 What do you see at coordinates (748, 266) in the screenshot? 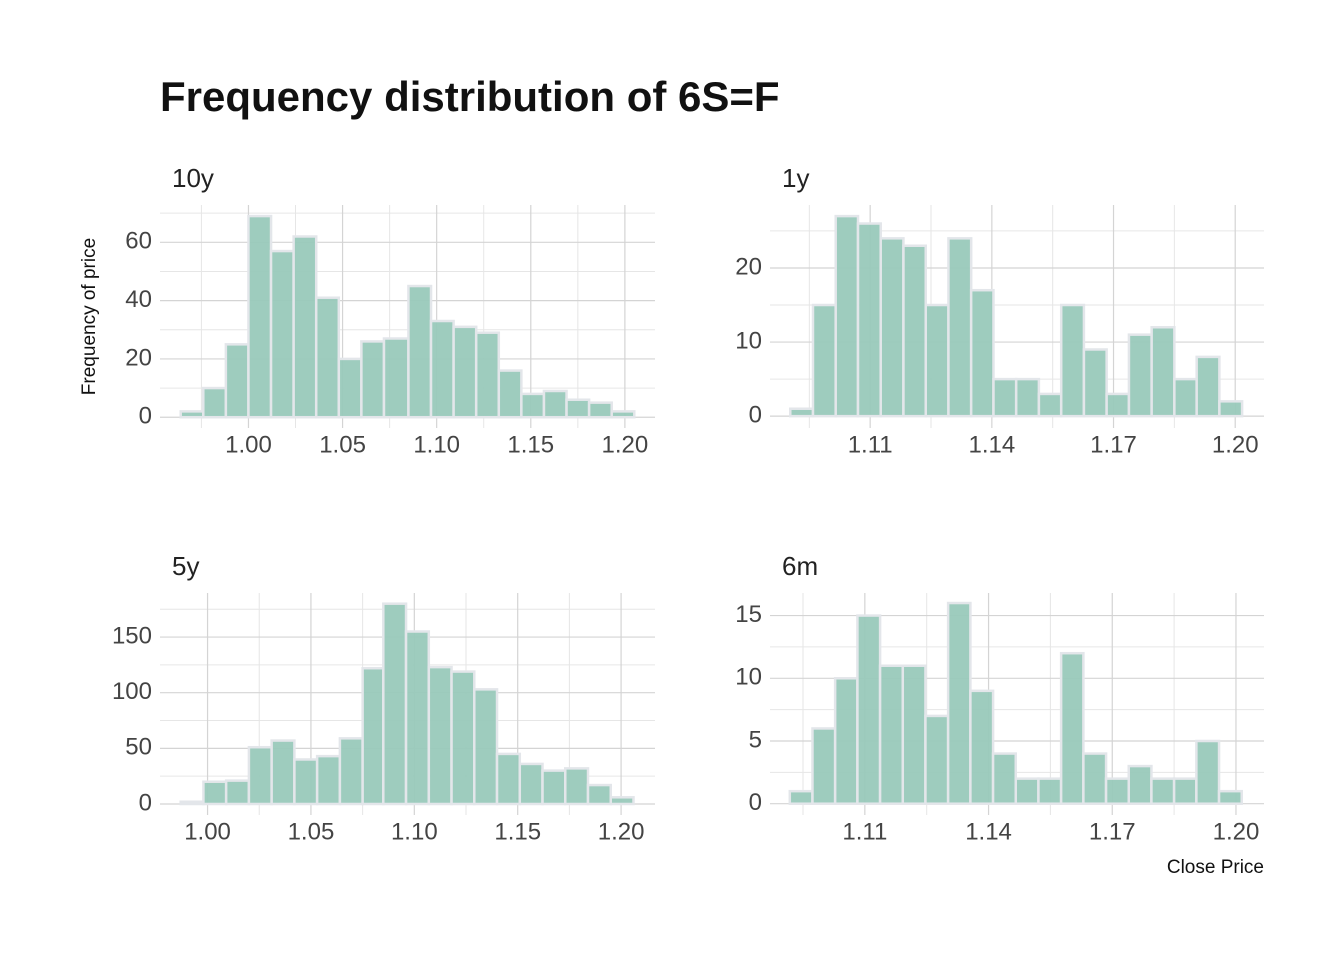
I see `y-tick-label: 20` at bounding box center [748, 266].